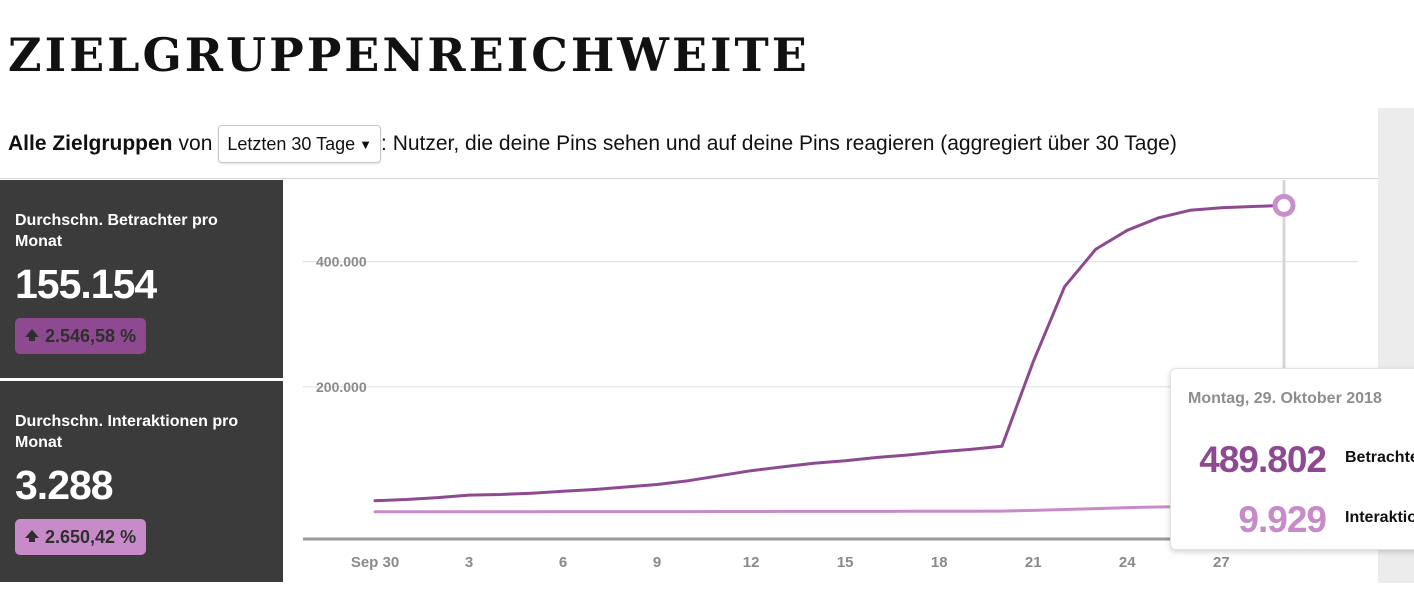 Image resolution: width=1414 pixels, height=592 pixels. What do you see at coordinates (1127, 562) in the screenshot?
I see `x-tick-label: 24` at bounding box center [1127, 562].